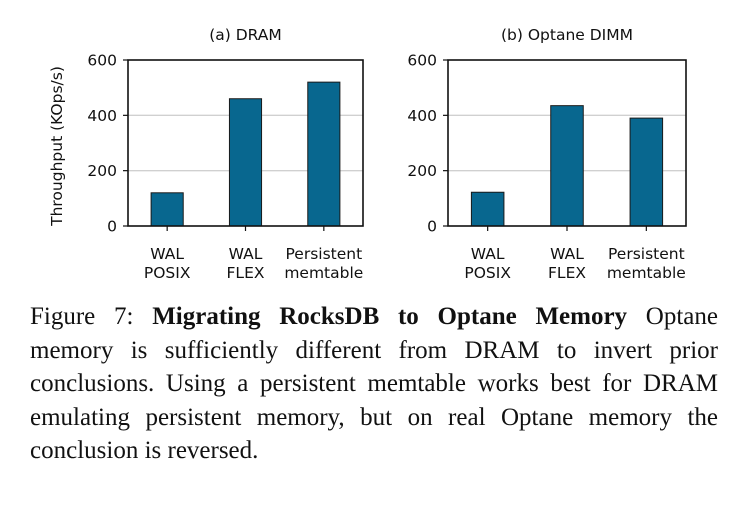 Image resolution: width=743 pixels, height=509 pixels. Describe the element at coordinates (567, 35) in the screenshot. I see `chart-title: (b) Optane DIMM` at that location.